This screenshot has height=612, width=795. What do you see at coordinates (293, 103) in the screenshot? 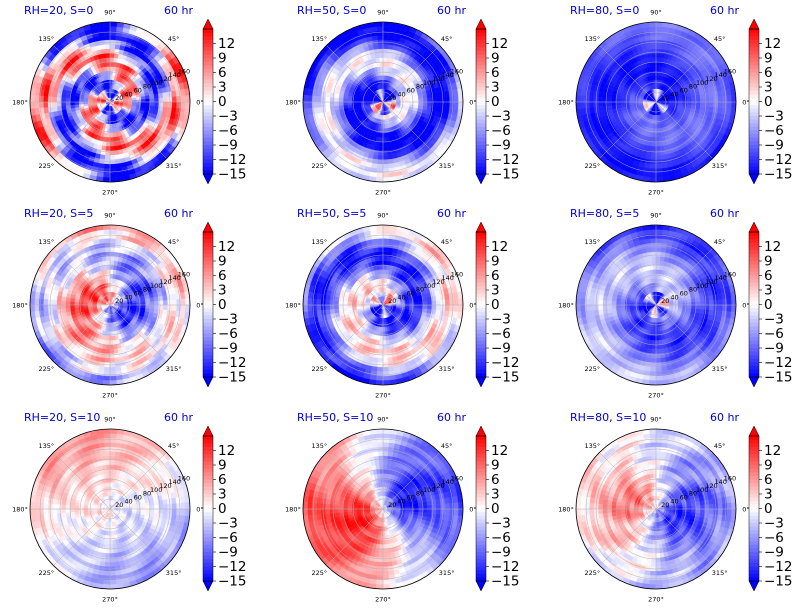
I see `theta-tick-label: 180°` at bounding box center [293, 103].